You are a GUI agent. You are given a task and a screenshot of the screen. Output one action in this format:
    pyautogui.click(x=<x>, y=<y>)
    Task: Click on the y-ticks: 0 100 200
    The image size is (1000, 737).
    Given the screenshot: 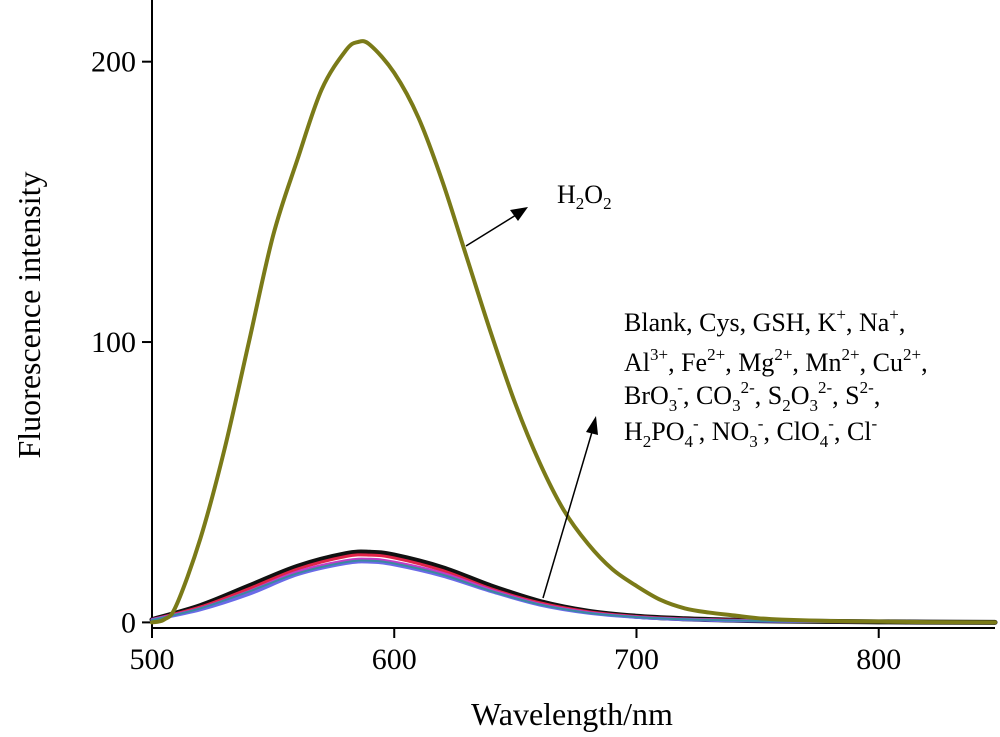 What is the action you would take?
    pyautogui.click(x=121, y=342)
    